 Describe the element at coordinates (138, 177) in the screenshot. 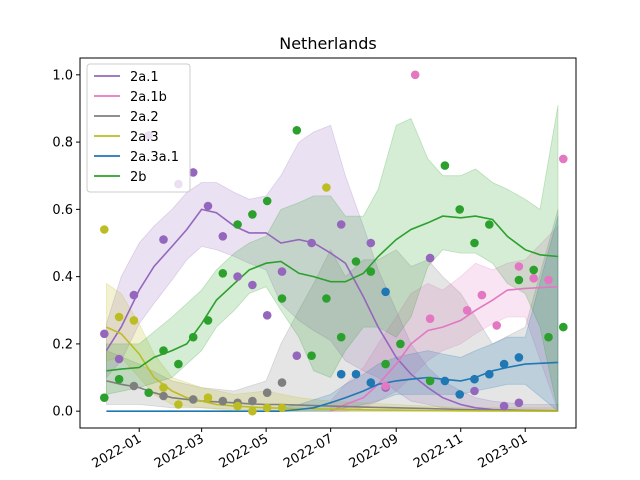

I see `legend-label-2b: 2b` at that location.